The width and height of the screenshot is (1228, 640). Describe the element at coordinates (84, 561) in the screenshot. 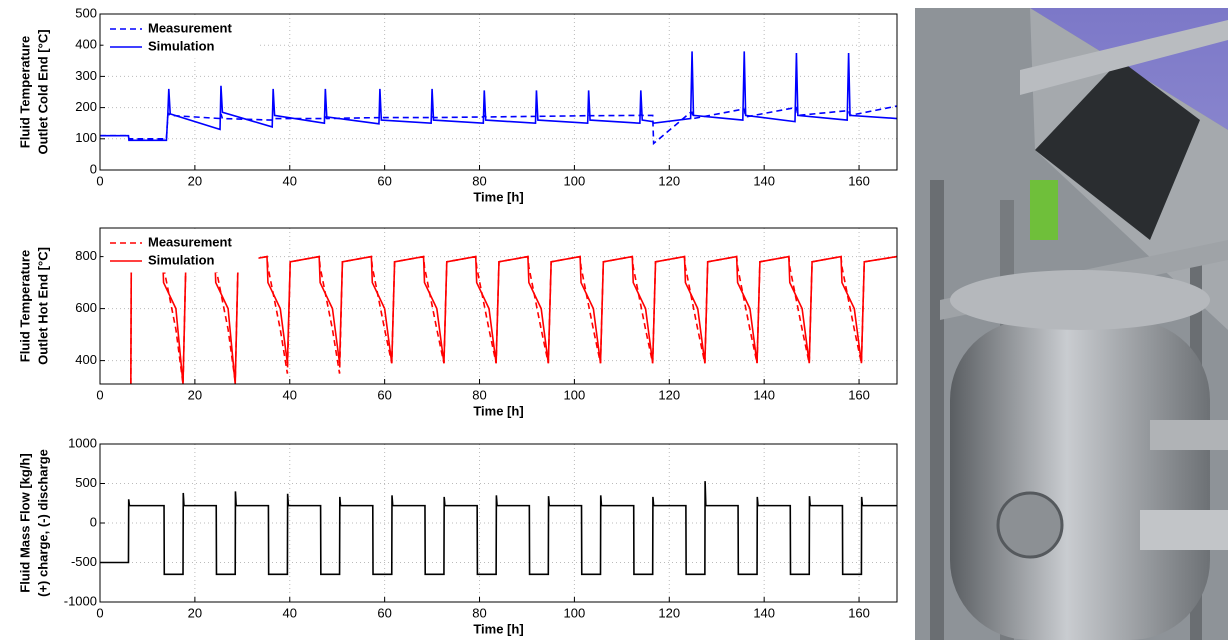

I see `y-tick-label: -500` at that location.